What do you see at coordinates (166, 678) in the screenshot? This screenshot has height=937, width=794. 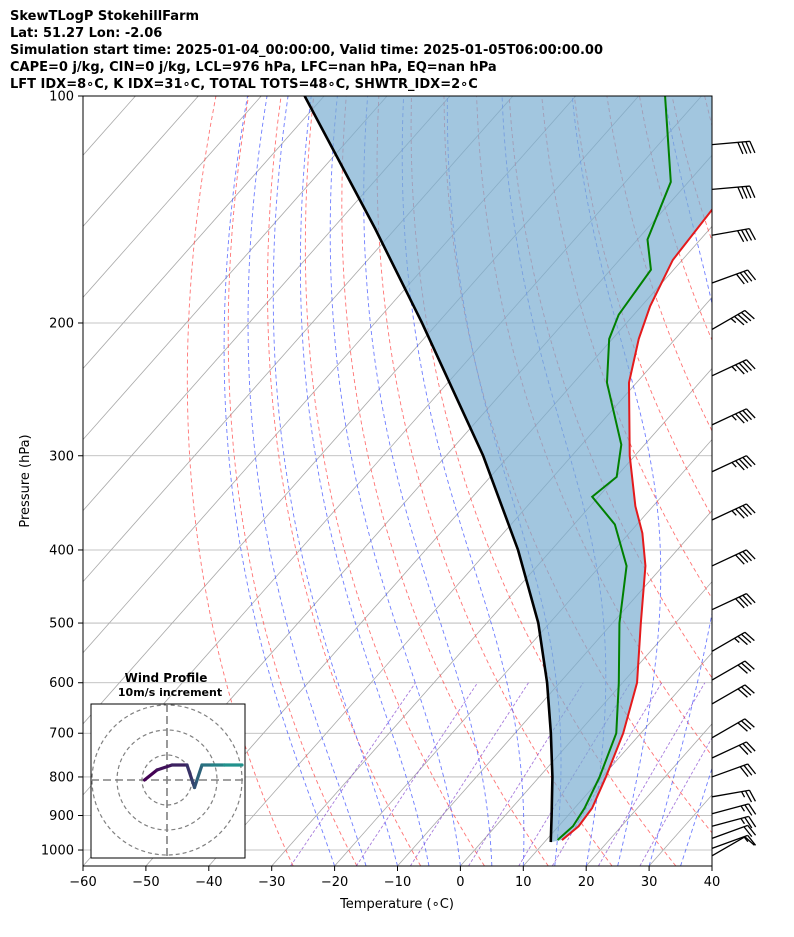 I see `hodograph-title: Wind Profile` at bounding box center [166, 678].